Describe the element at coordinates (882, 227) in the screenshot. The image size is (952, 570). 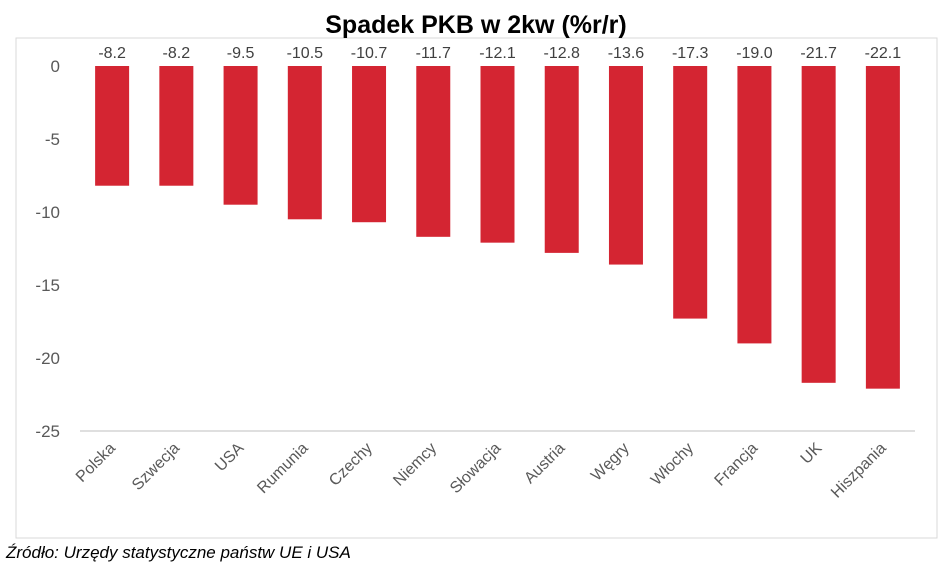
I see `bar-hiszpania` at that location.